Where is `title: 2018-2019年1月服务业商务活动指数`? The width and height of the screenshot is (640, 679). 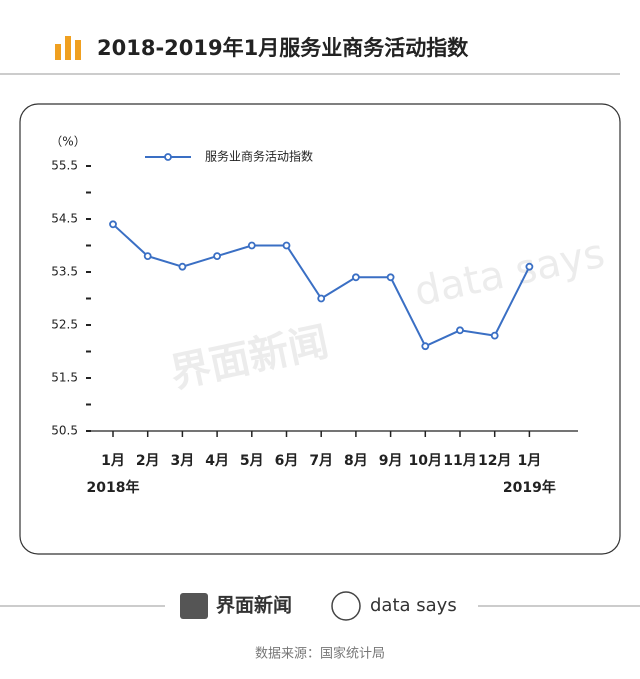 title: 2018-2019年1月服务业商务活动指数 is located at coordinates (283, 48).